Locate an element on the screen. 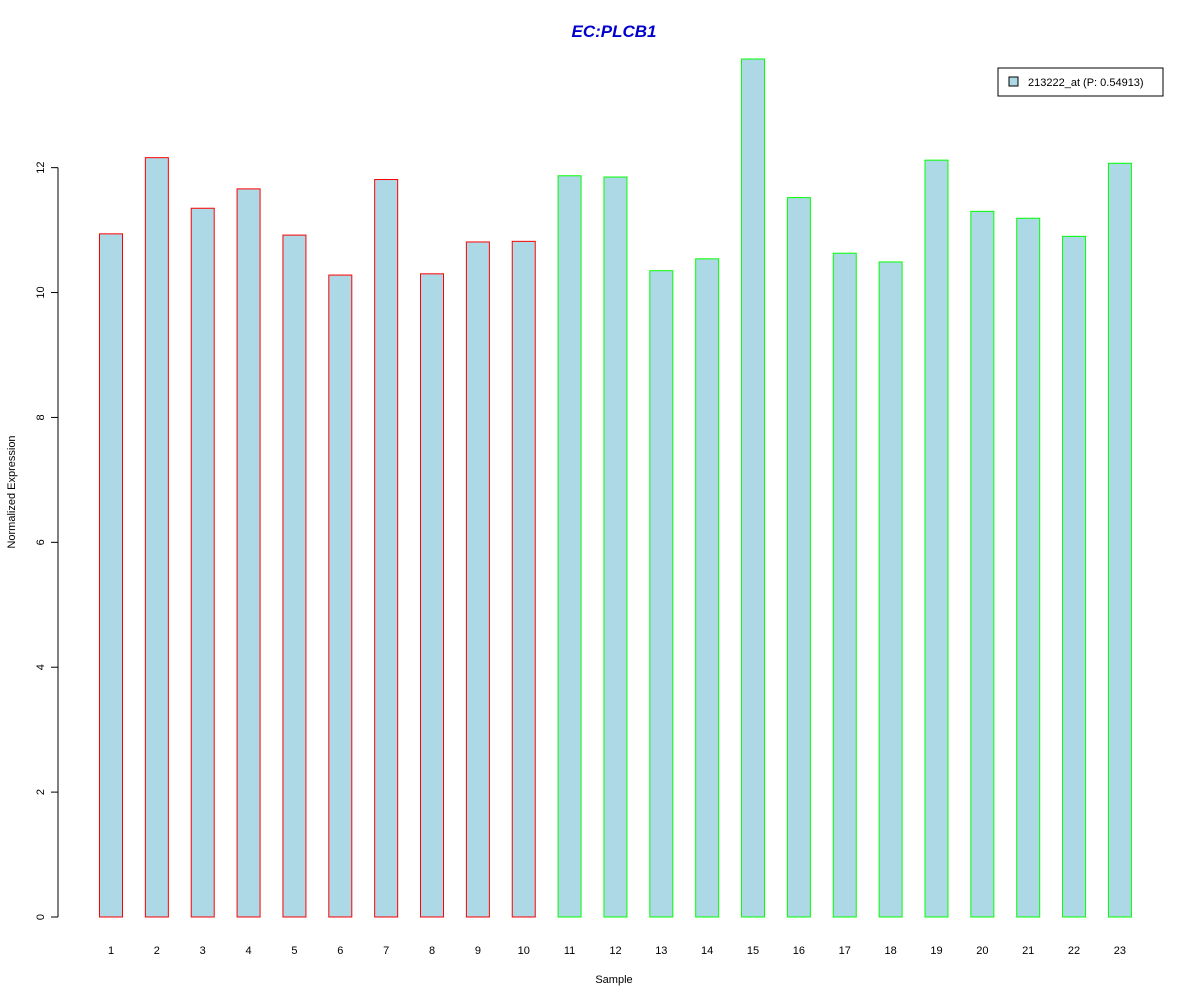  x-tick-label: 22 is located at coordinates (1074, 951).